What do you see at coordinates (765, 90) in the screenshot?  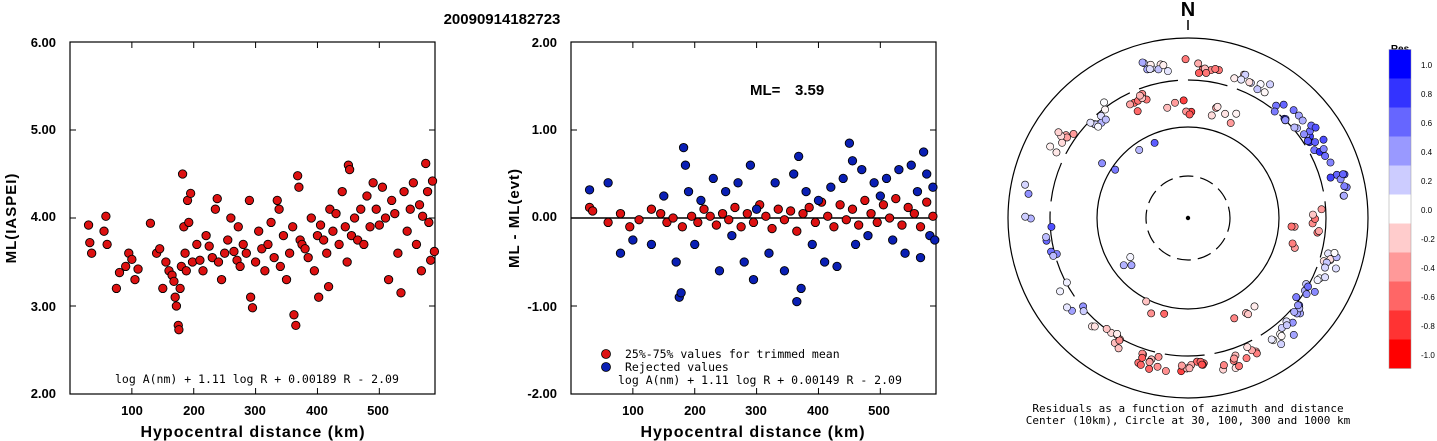 I see `ml-label: ML=` at bounding box center [765, 90].